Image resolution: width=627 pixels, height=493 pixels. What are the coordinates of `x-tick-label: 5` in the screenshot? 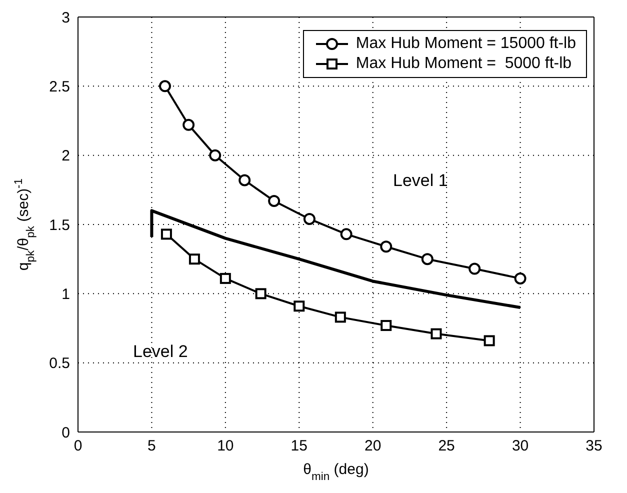 It's located at (152, 446).